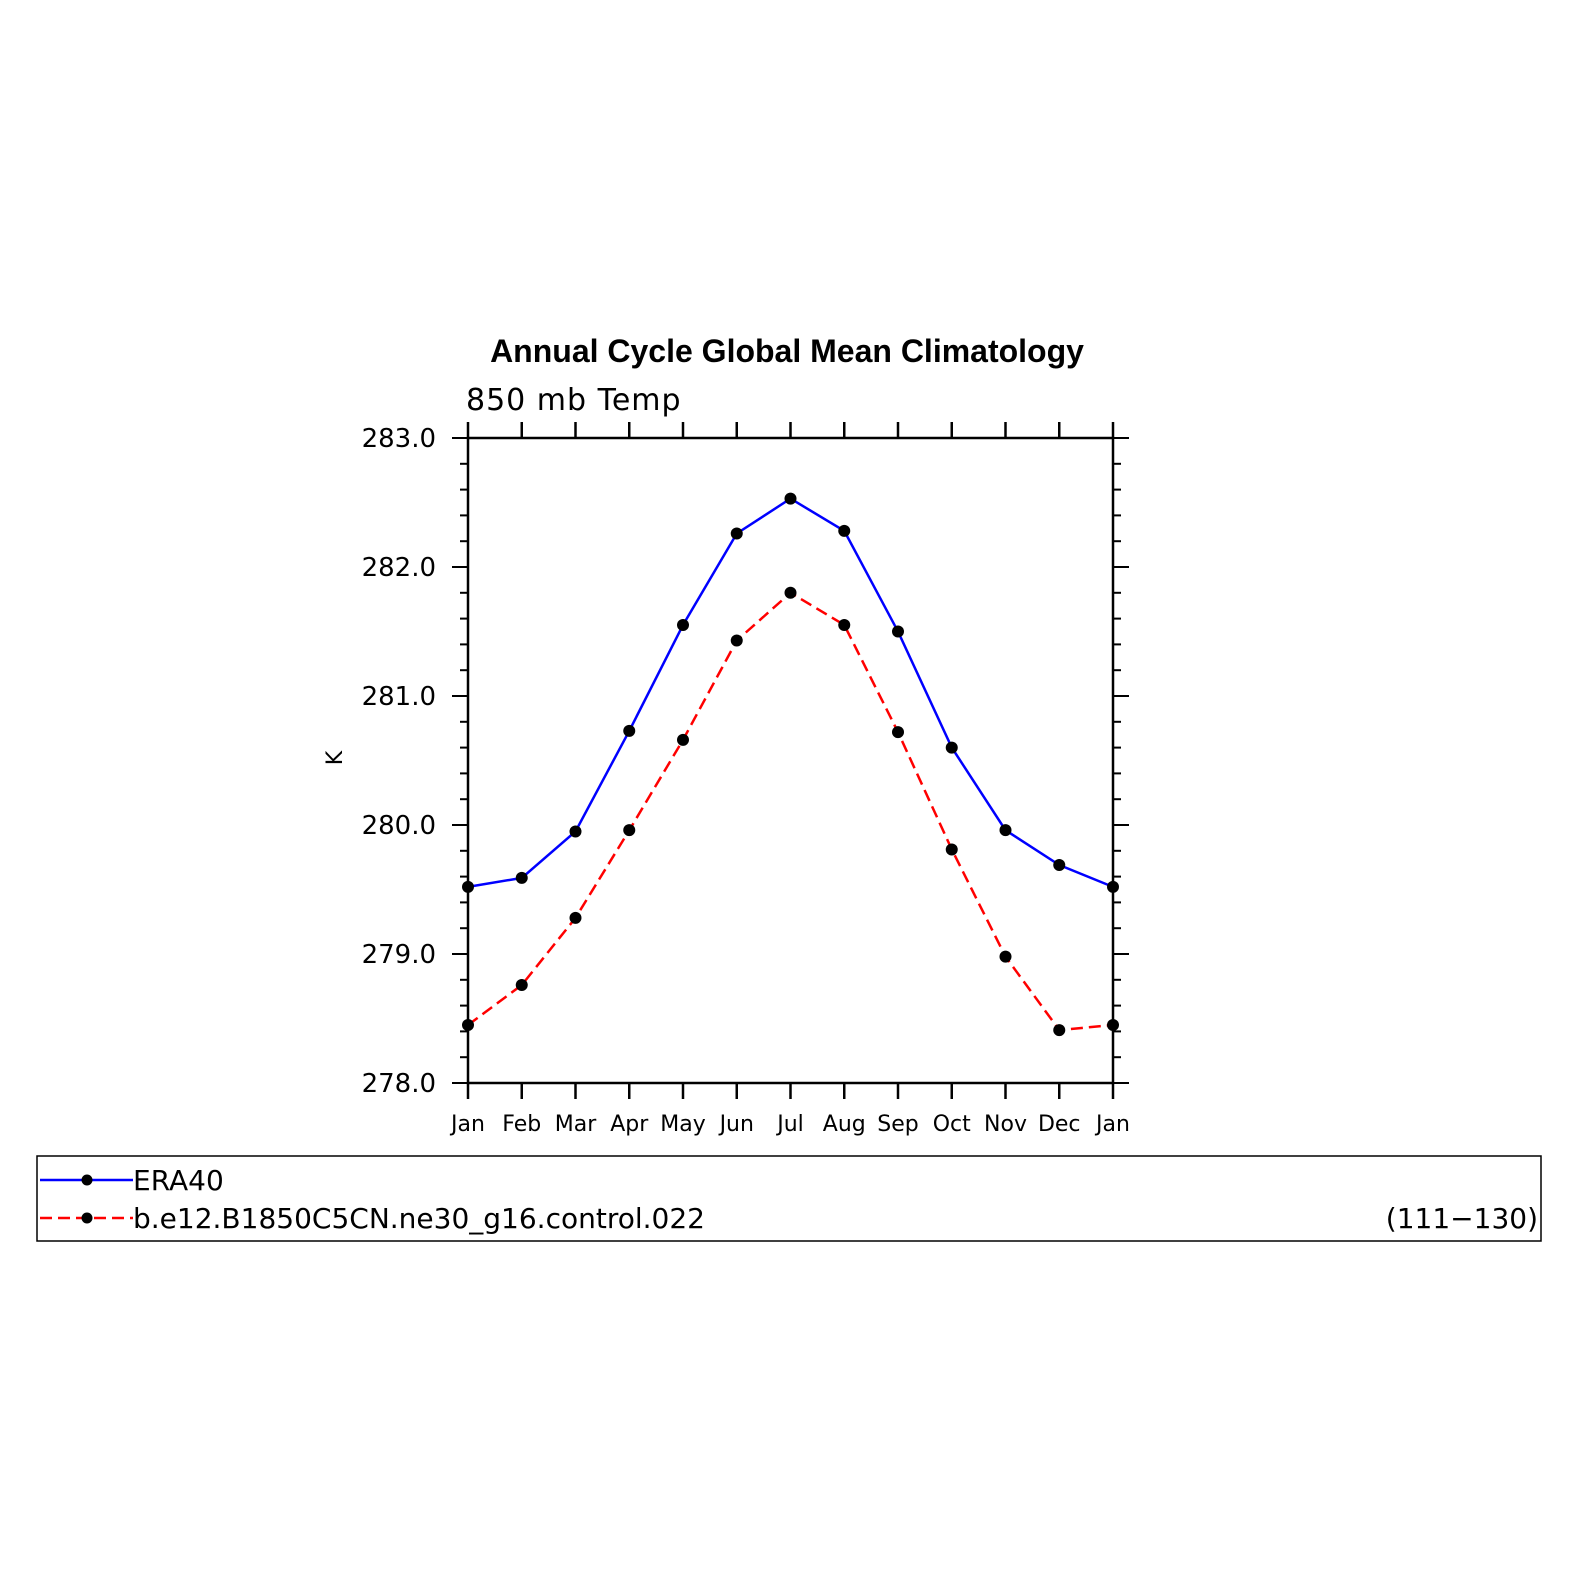  What do you see at coordinates (844, 1124) in the screenshot?
I see `x-tick-label: Aug` at bounding box center [844, 1124].